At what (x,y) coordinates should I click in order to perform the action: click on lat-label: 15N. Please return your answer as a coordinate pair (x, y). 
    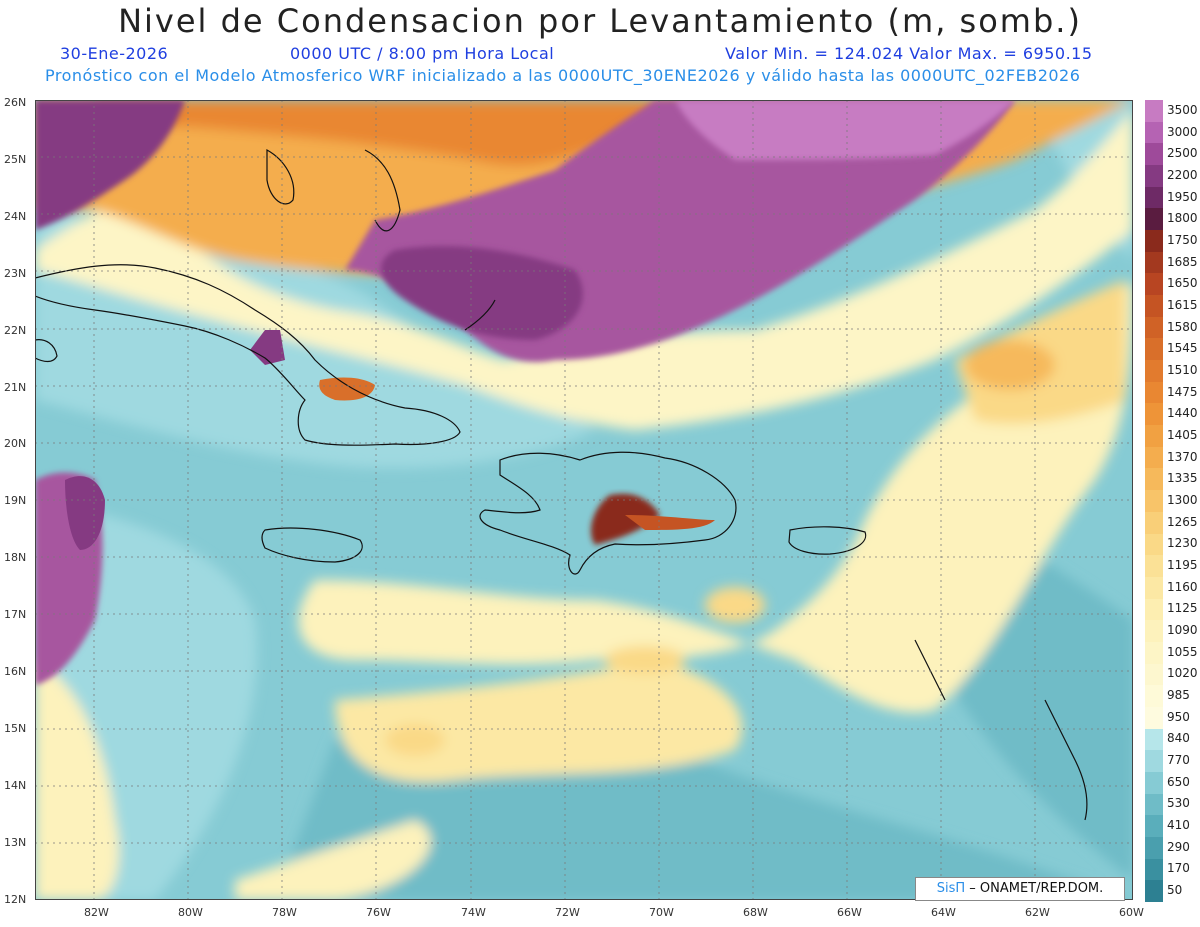
    Looking at the image, I should click on (15, 728).